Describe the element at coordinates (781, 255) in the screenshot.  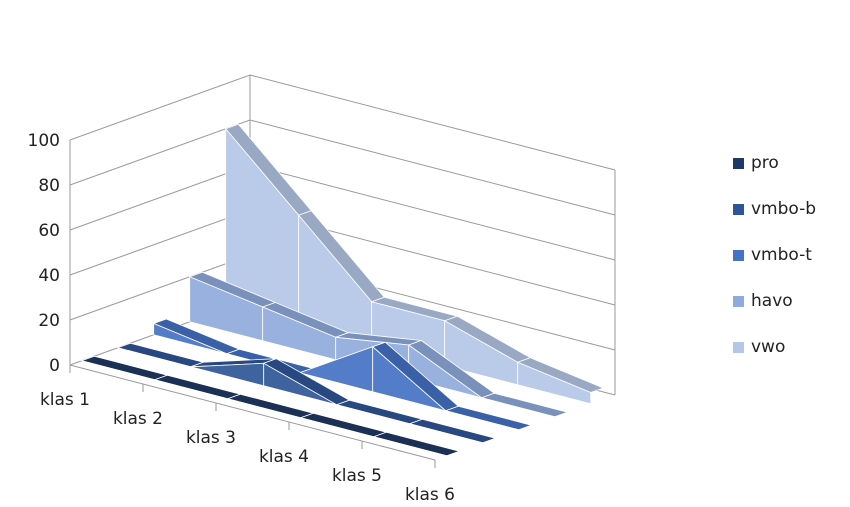
I see `legend-label: vmbo-t` at that location.